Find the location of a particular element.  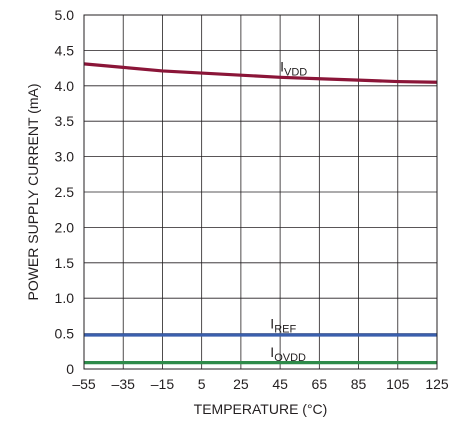

y-tick-labels: 0 0.5 1.0 1.5 2.0 2.5 3.0 3.5 4.0 4.5 5.0 is located at coordinates (65, 192).